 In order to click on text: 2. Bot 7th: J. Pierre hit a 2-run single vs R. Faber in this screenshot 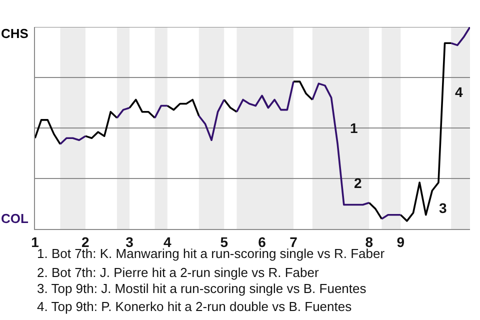, I will do `click(178, 272)`.